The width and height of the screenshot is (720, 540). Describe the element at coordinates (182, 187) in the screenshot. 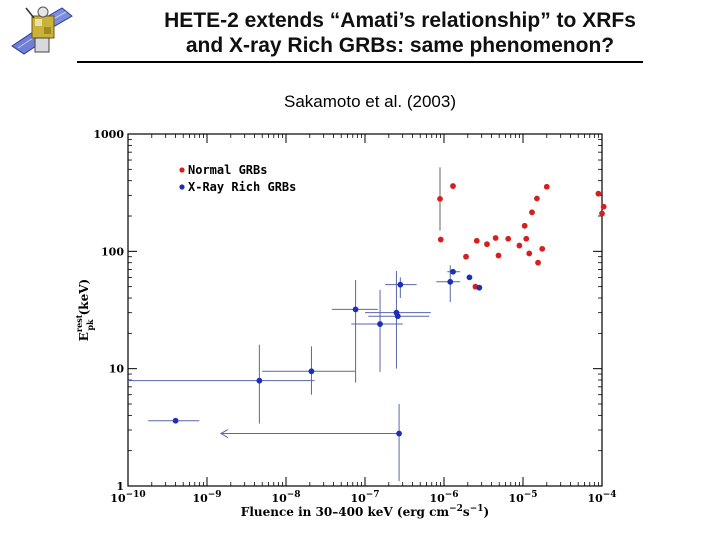

I see `legend-marker-xrr` at that location.